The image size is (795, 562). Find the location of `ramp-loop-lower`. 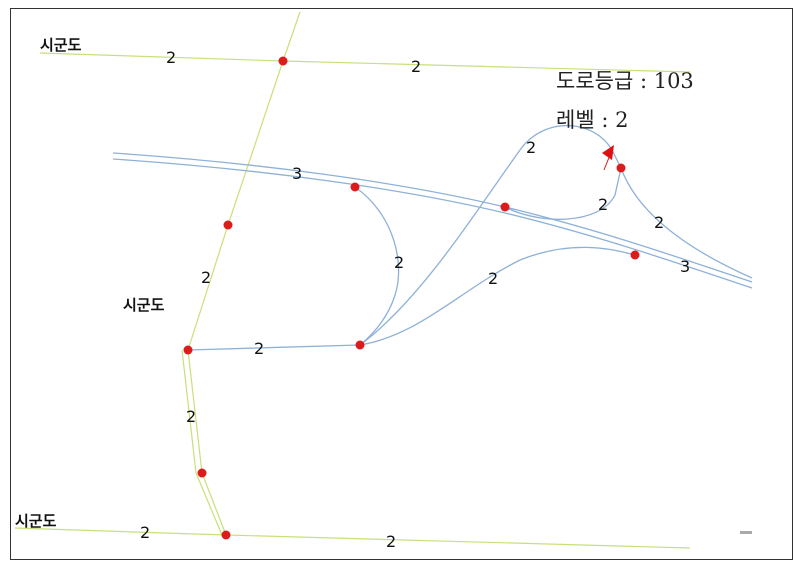

ramp-loop-lower is located at coordinates (563, 193).